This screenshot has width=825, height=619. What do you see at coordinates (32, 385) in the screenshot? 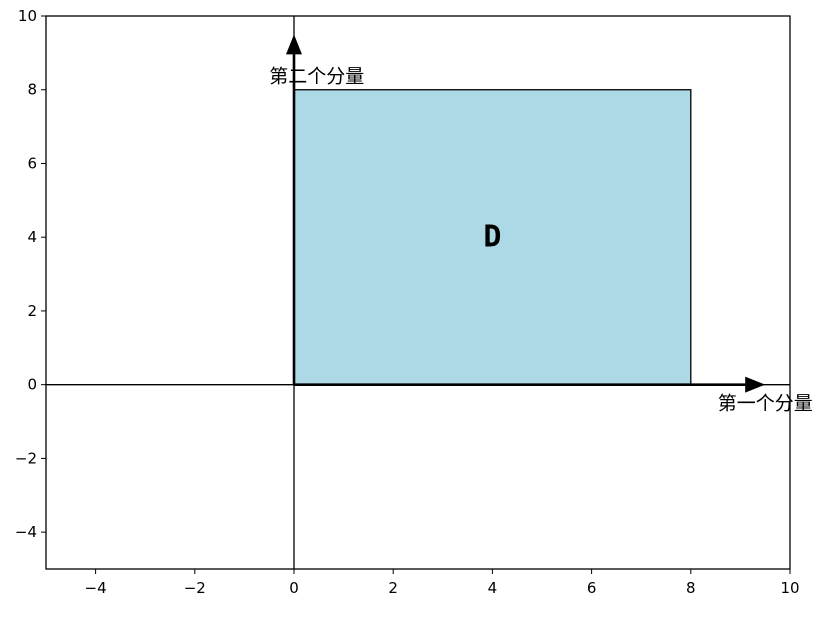
I see `y-tick-label: 0` at bounding box center [32, 385].